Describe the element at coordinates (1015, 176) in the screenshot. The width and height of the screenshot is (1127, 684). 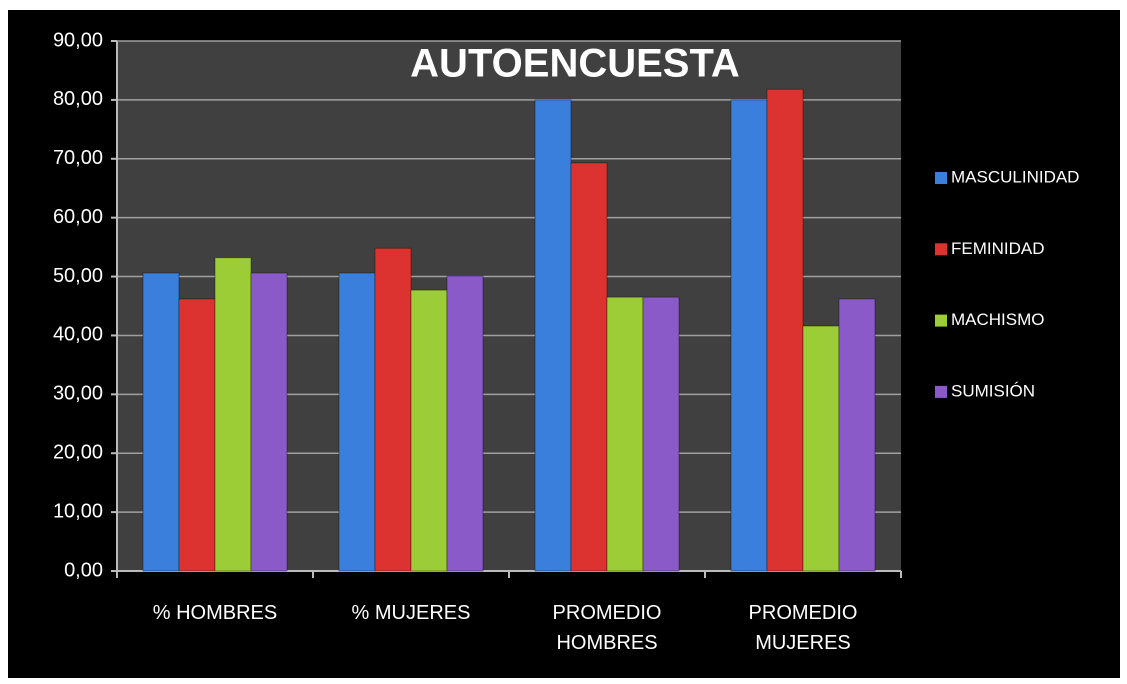
I see `legend-label: MASCULINIDAD` at that location.